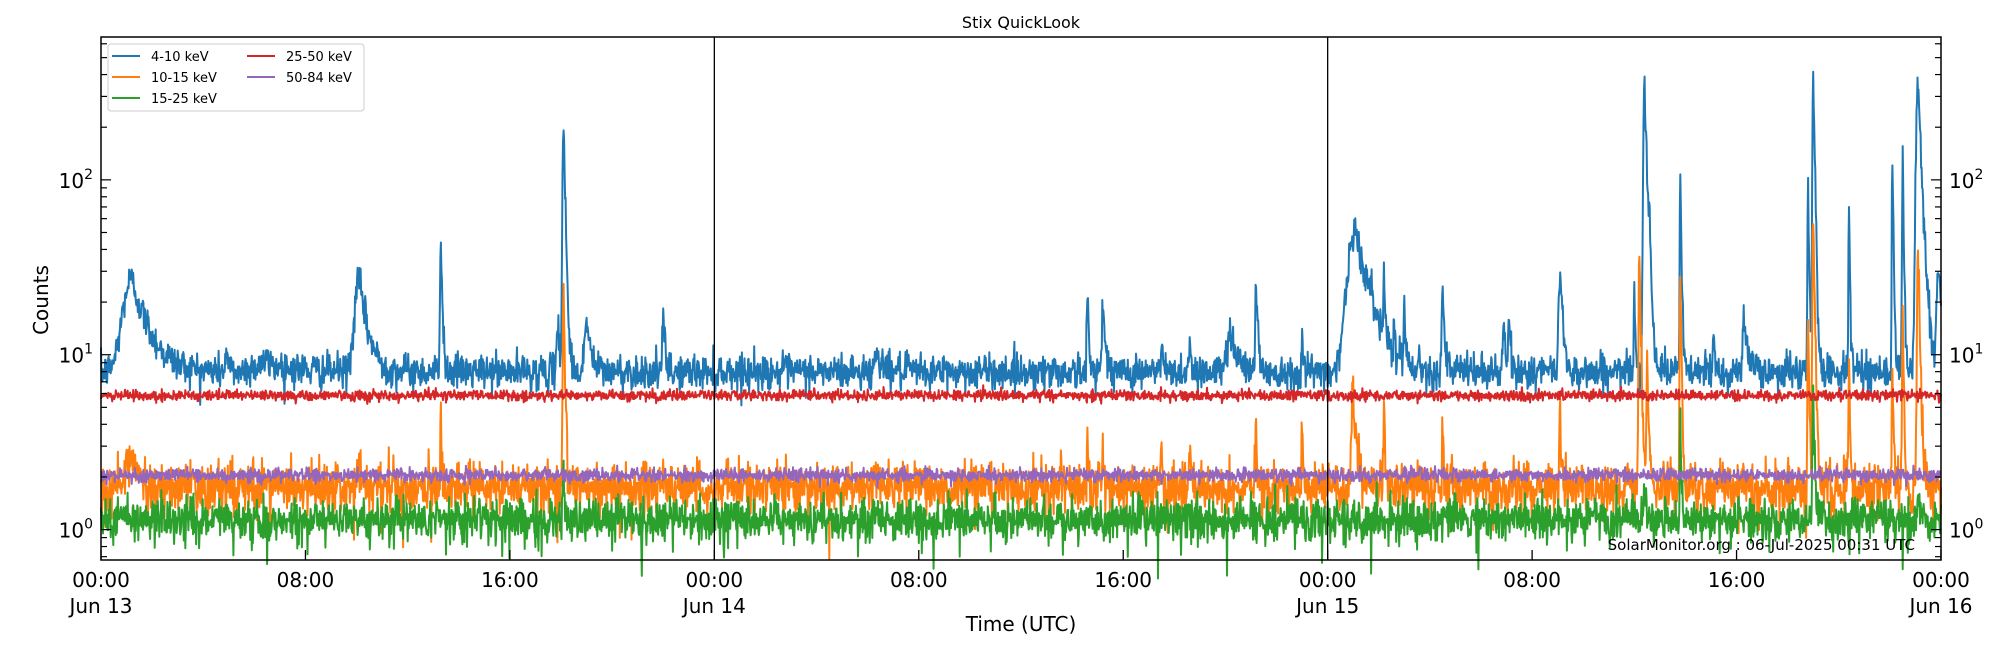 Image resolution: width=2000 pixels, height=650 pixels. I want to click on series-line-25-50-kev, so click(1021, 394).